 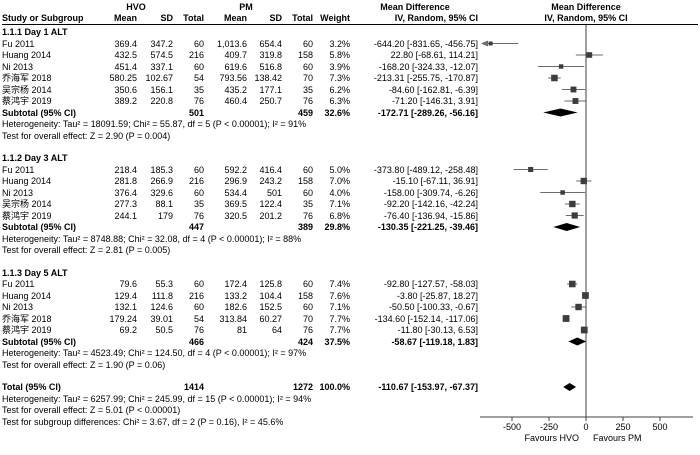 What do you see at coordinates (233, 78) in the screenshot?
I see `pm-mean: 793.56` at bounding box center [233, 78].